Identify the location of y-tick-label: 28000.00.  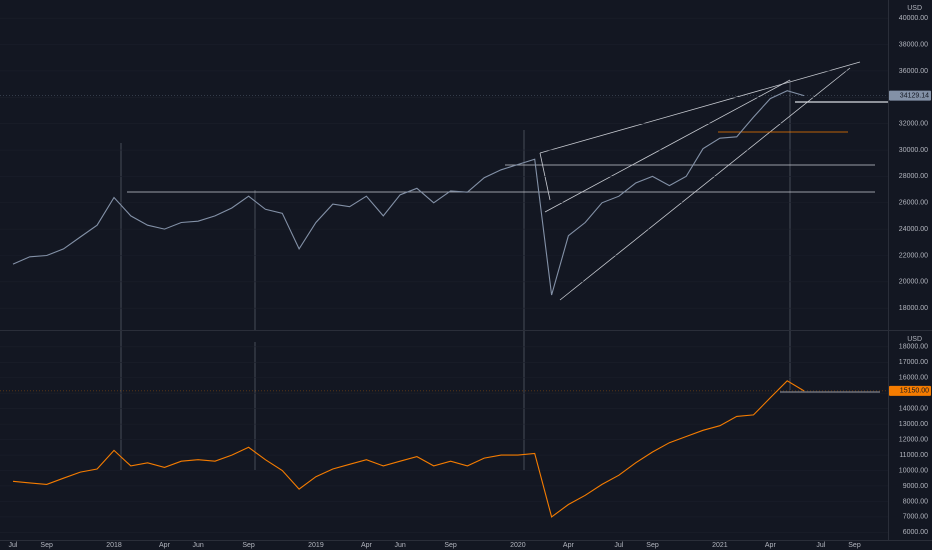
(913, 176).